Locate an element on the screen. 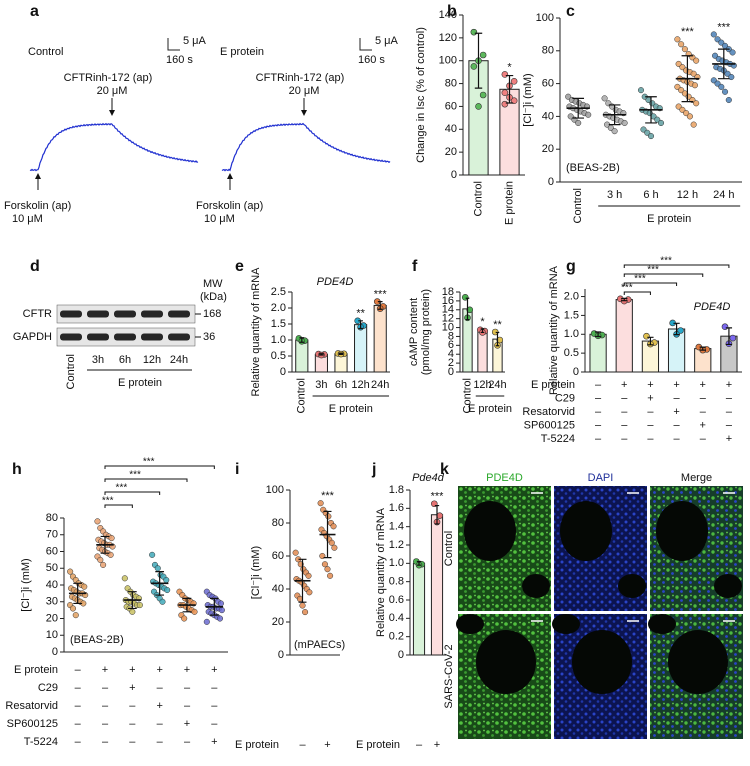 This screenshot has height=766, width=750. panel-label: b is located at coordinates (452, 11).